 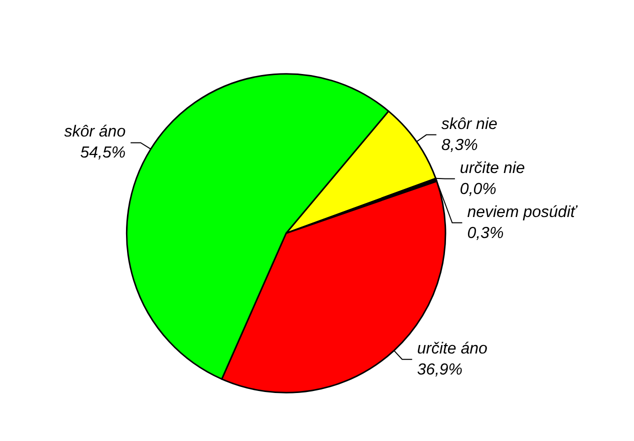 I want to click on slice-label: skôr nie, so click(x=469, y=124).